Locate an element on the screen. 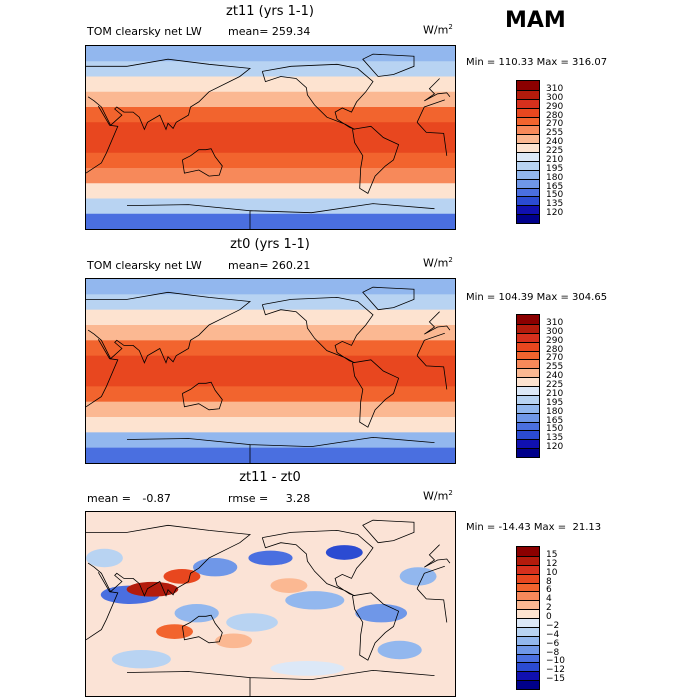  colorbar-tick-label: 120 is located at coordinates (555, 213).